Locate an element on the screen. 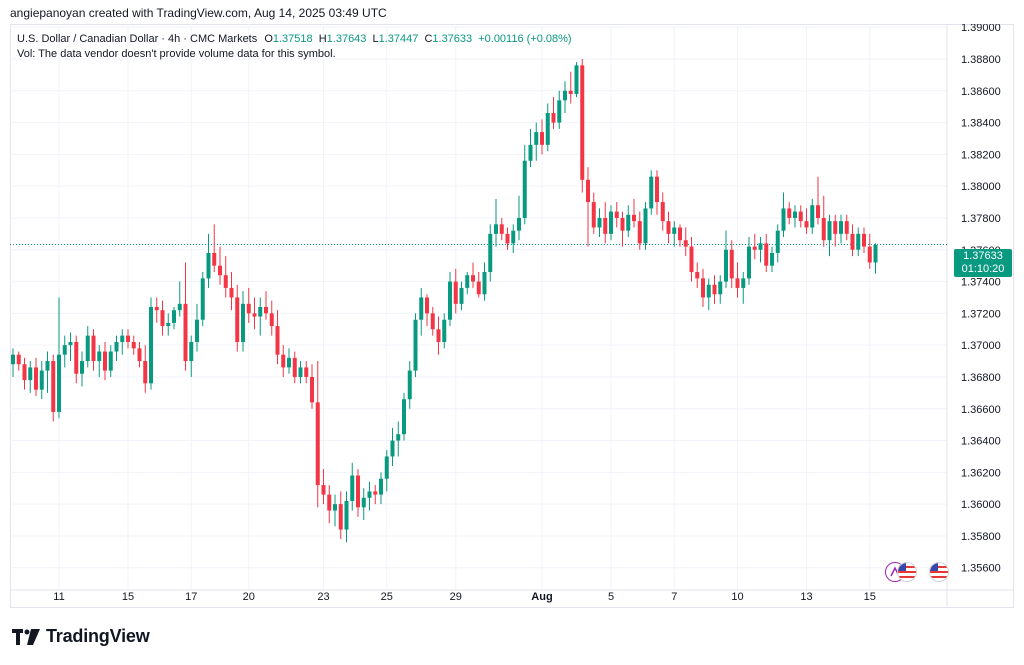 This screenshot has width=1024, height=665. last-price-label: 1.37633 01:10:20 is located at coordinates (983, 263).